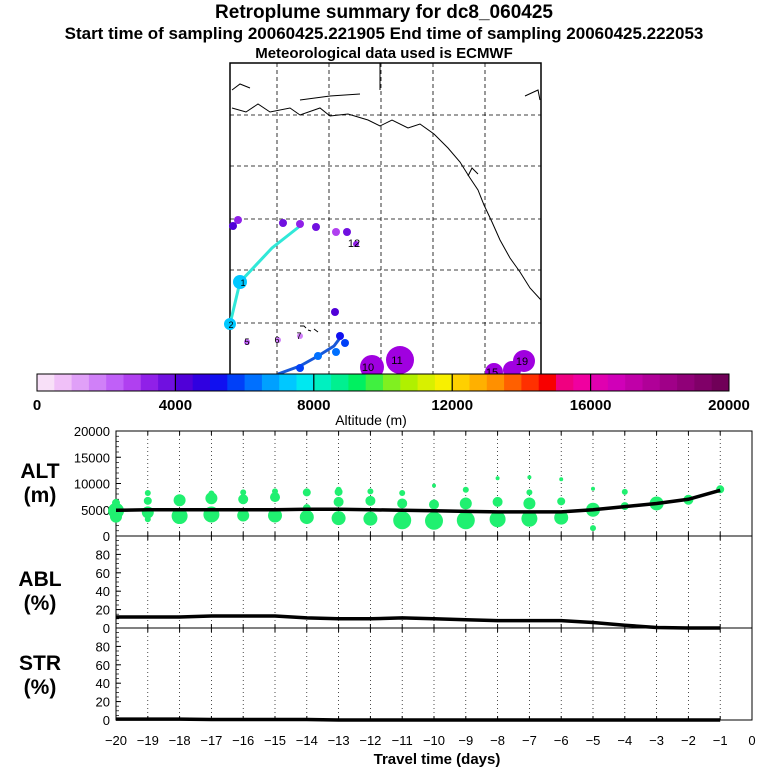  What do you see at coordinates (116, 740) in the screenshot?
I see `x-tick-label: −20` at bounding box center [116, 740].